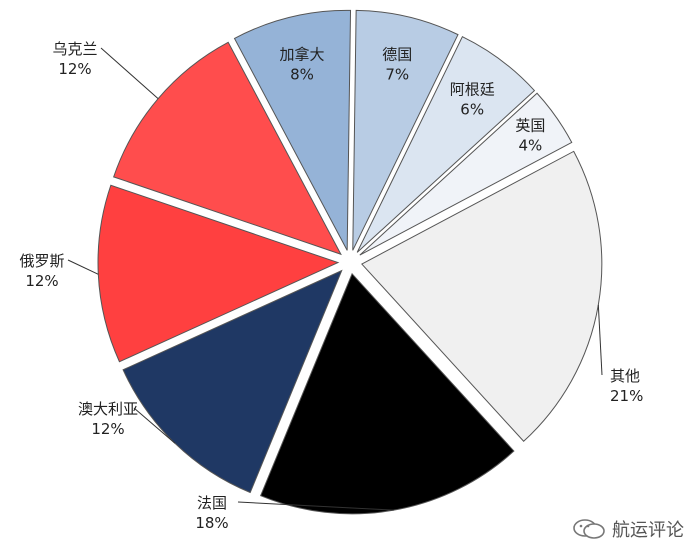  I want to click on slice-label-2: 德国, so click(397, 55).